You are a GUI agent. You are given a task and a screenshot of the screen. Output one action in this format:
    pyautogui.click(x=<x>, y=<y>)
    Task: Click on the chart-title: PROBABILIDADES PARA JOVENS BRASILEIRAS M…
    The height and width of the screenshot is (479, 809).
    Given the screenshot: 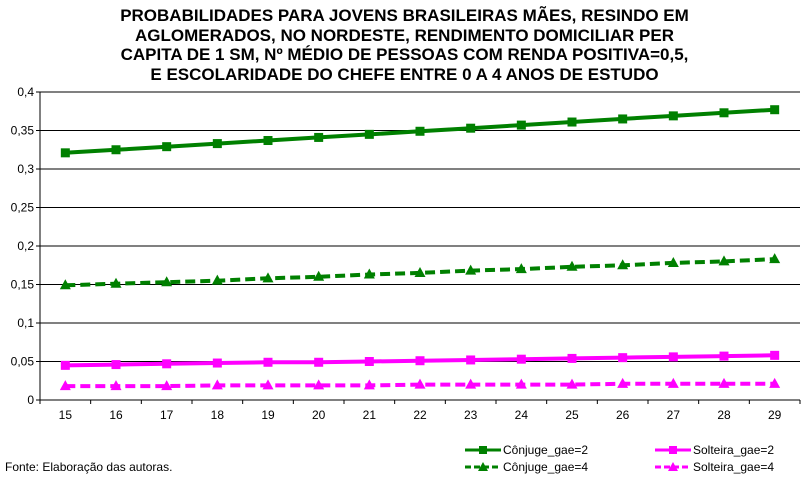 What is the action you would take?
    pyautogui.click(x=404, y=45)
    